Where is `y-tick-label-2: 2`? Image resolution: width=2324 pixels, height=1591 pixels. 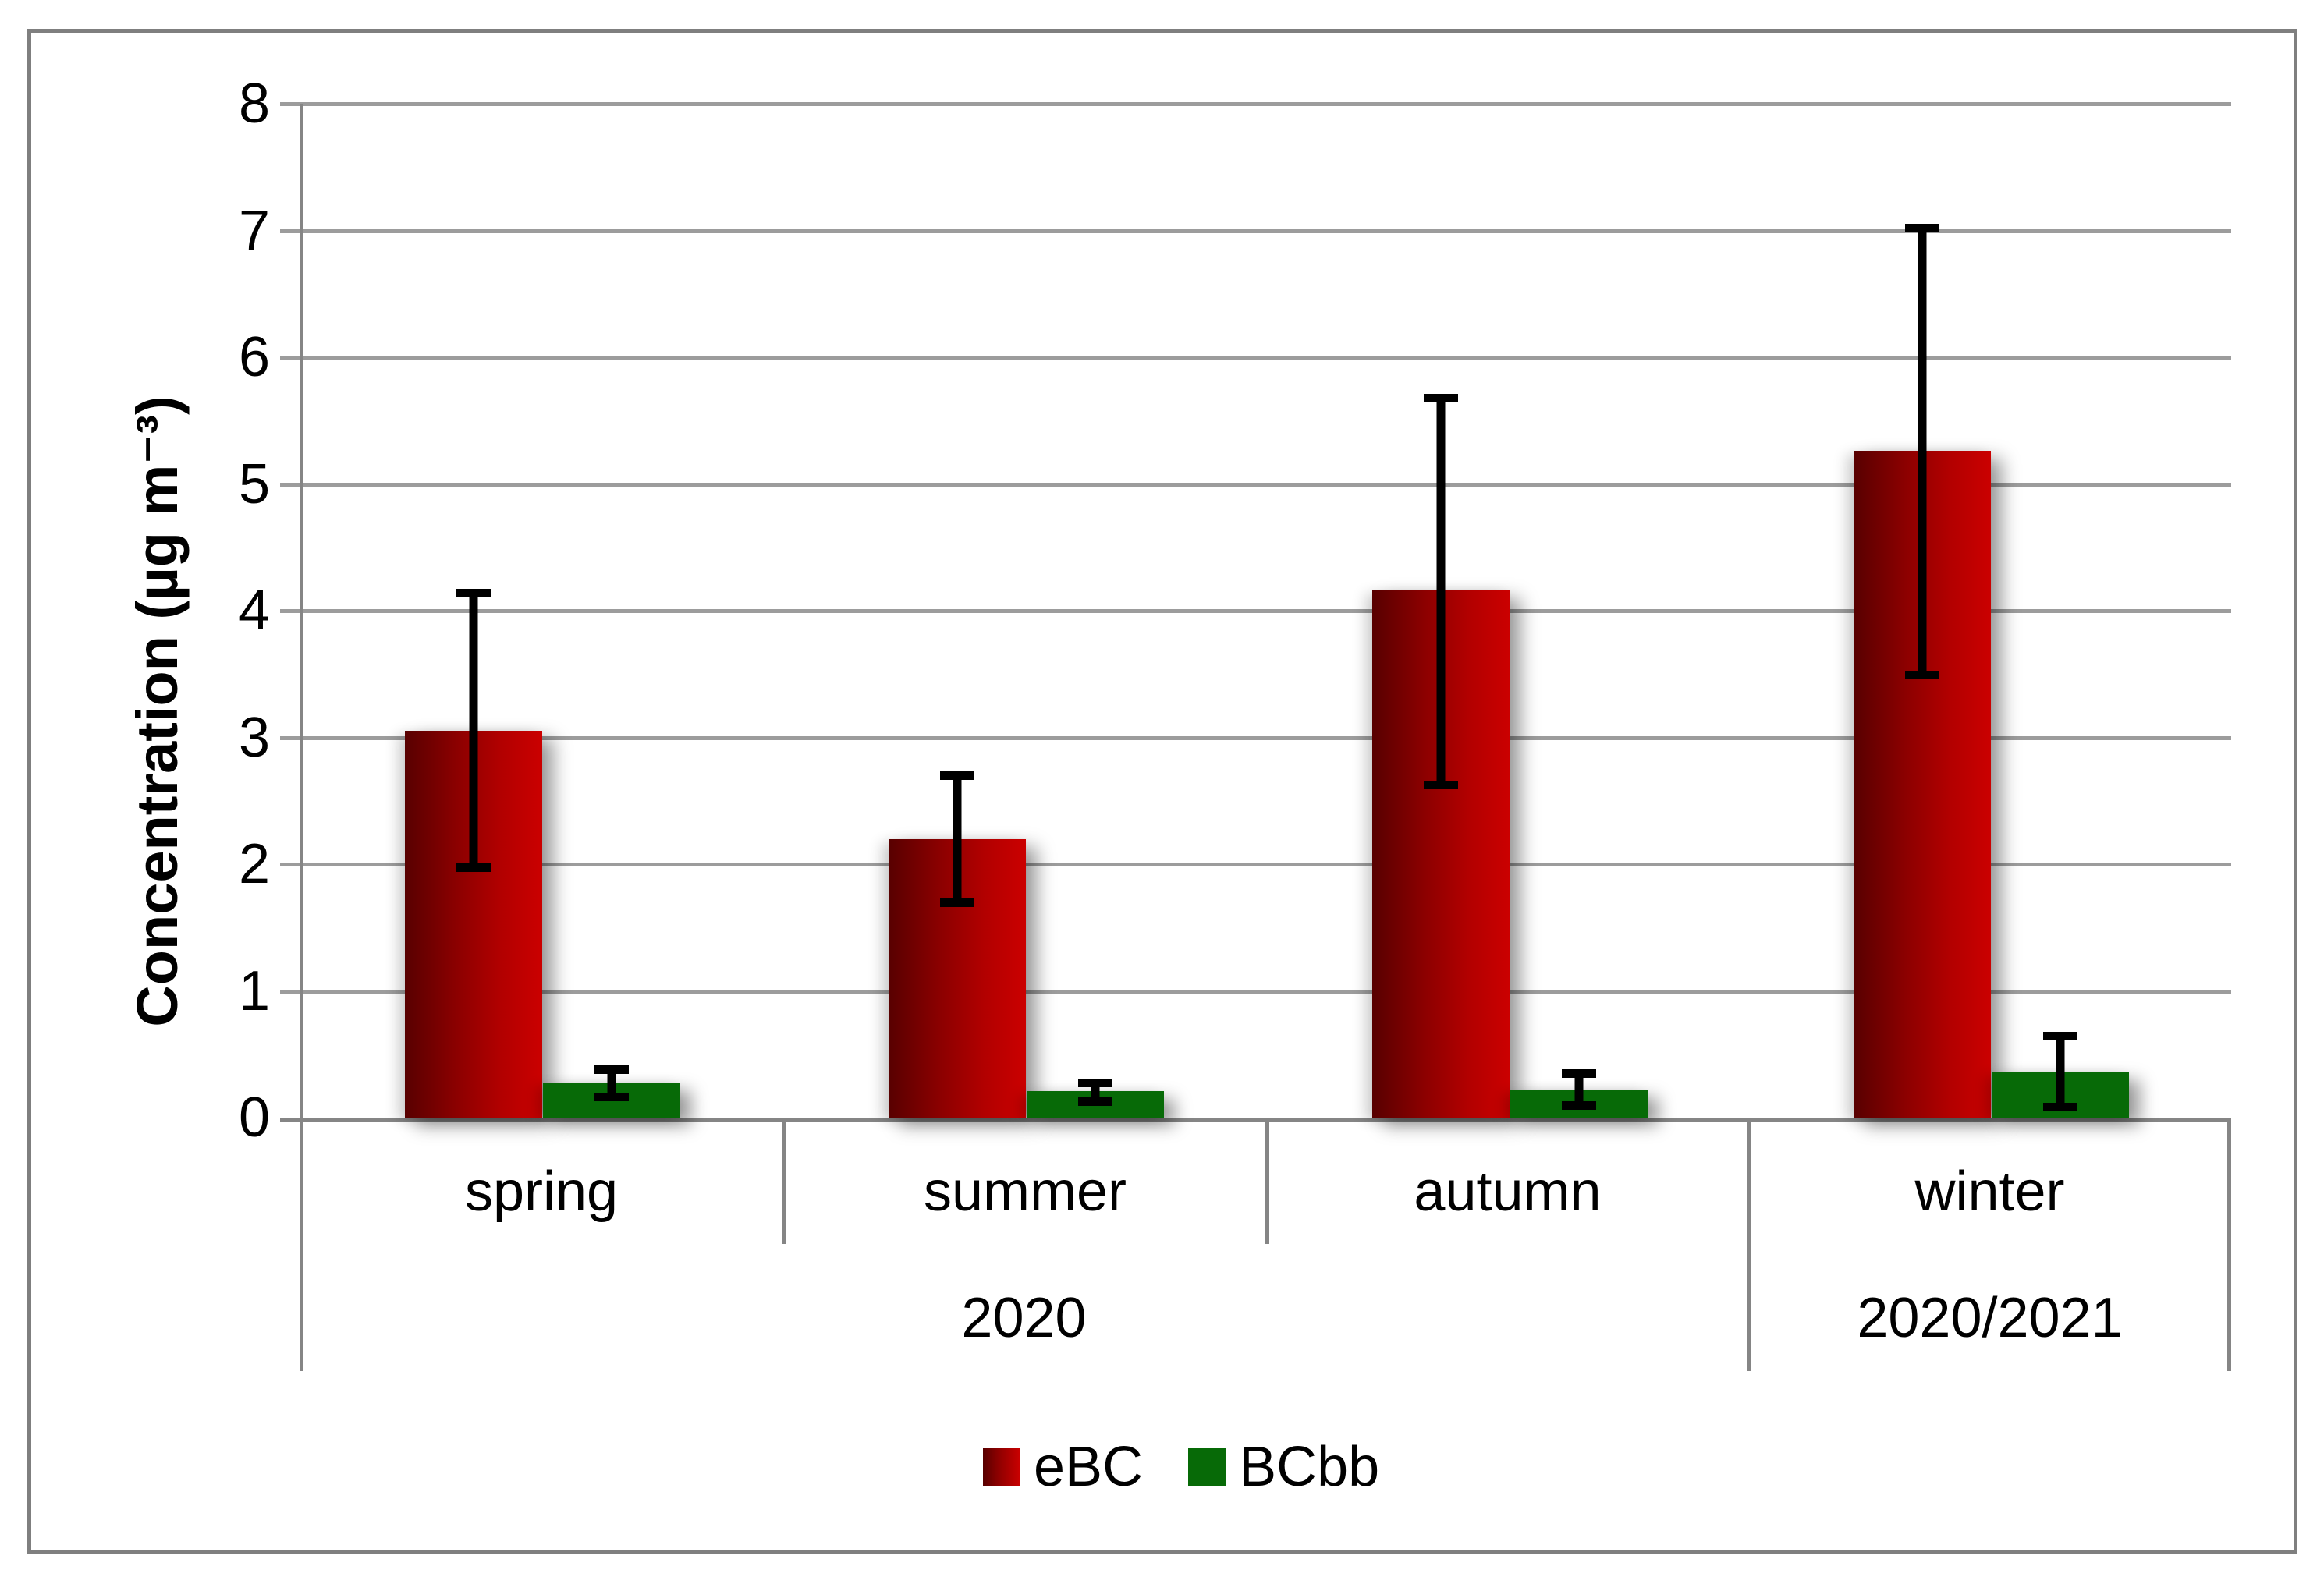
y-tick-label-2: 2 is located at coordinates (254, 864).